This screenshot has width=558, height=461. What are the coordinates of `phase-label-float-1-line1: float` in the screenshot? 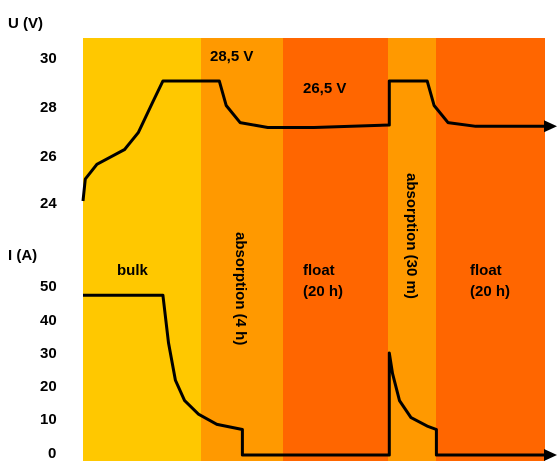 It's located at (319, 270).